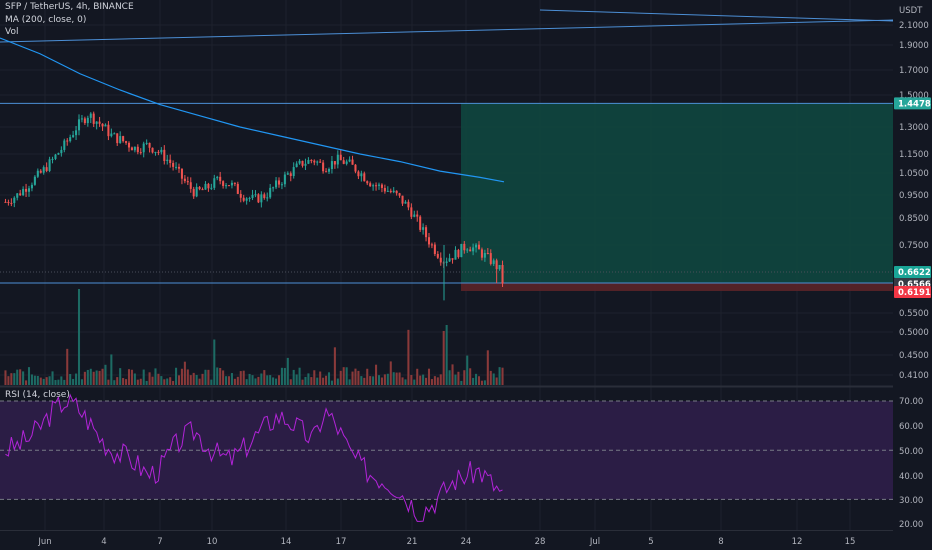 The width and height of the screenshot is (932, 550). I want to click on rsi-legend: RSI (14, close), so click(37, 395).